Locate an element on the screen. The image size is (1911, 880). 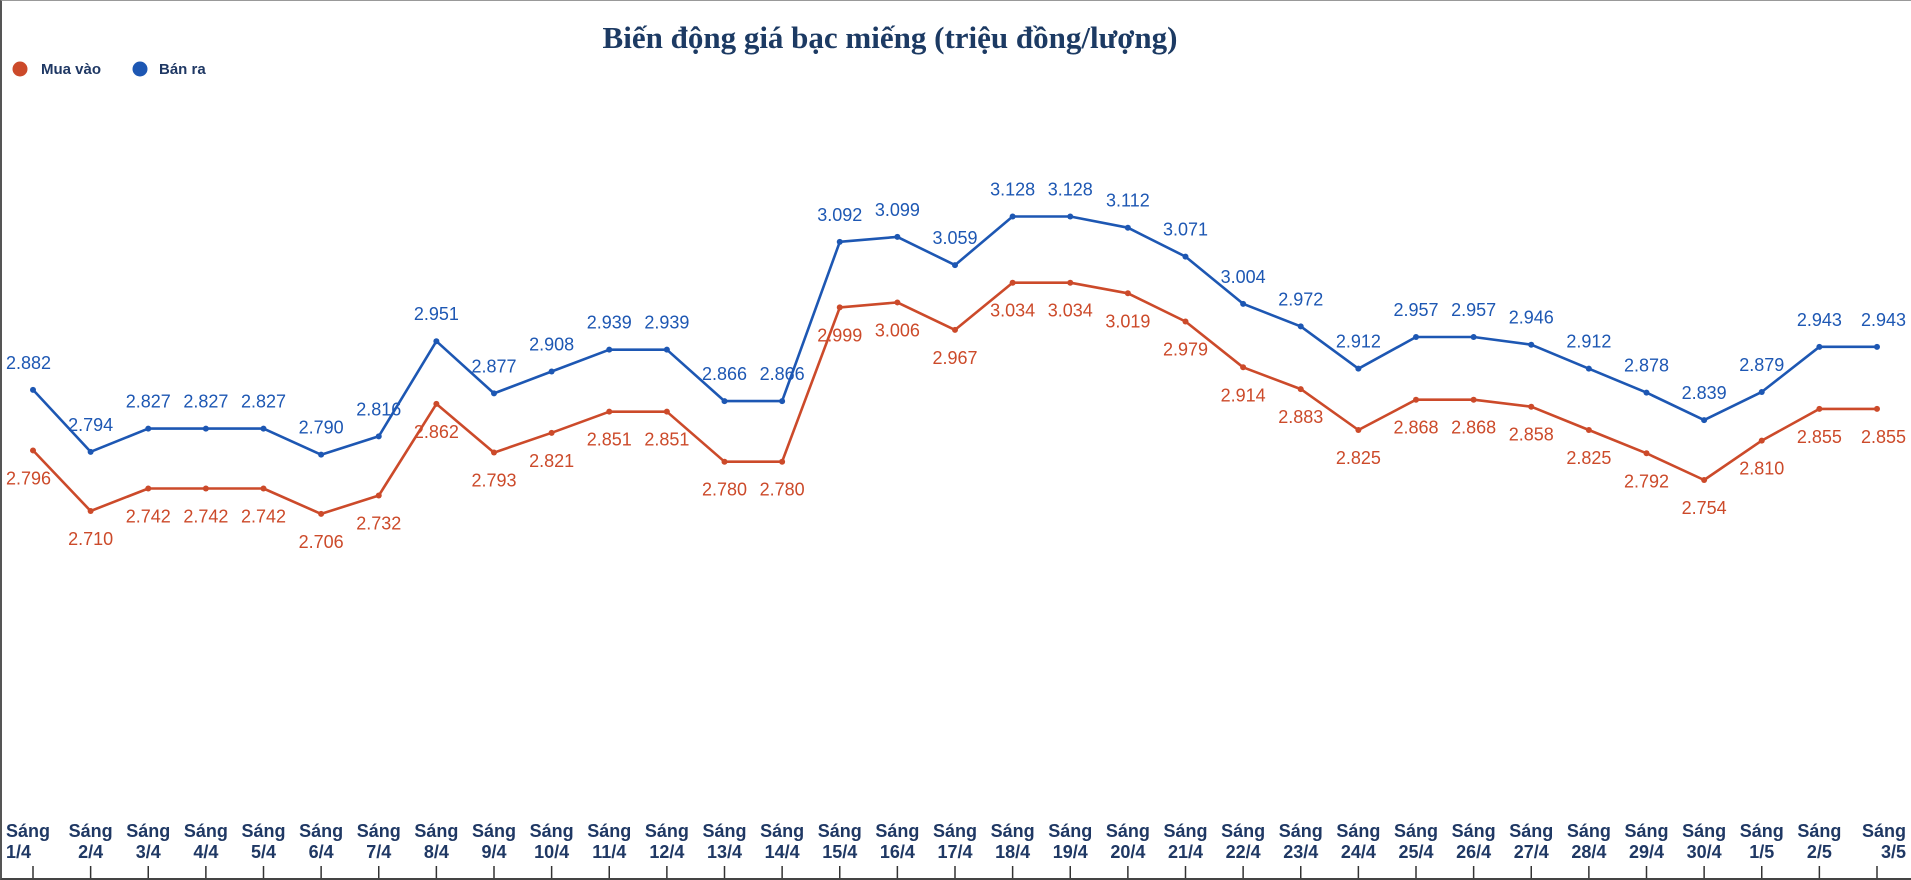
x-tick-label-line2: 17/4 is located at coordinates (954, 852).